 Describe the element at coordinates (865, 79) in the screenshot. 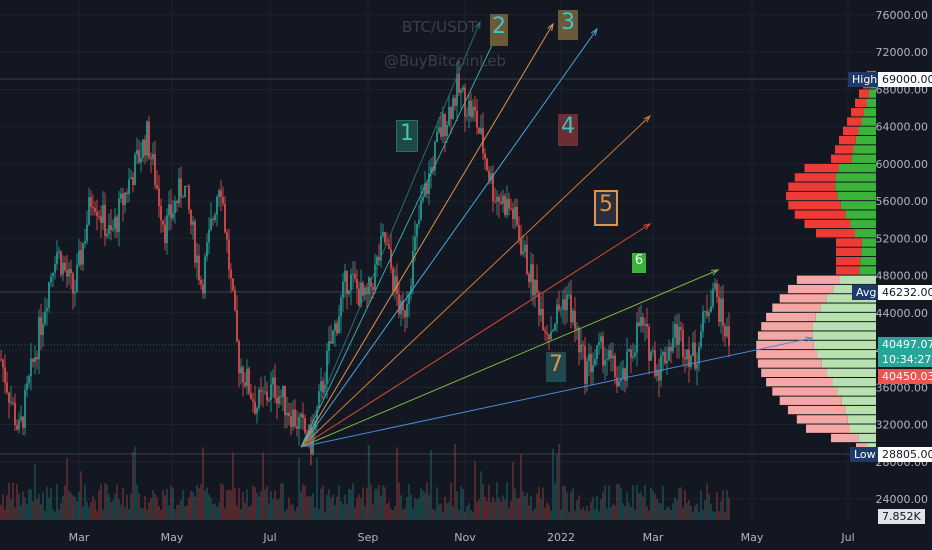

I see `high-label: High` at that location.